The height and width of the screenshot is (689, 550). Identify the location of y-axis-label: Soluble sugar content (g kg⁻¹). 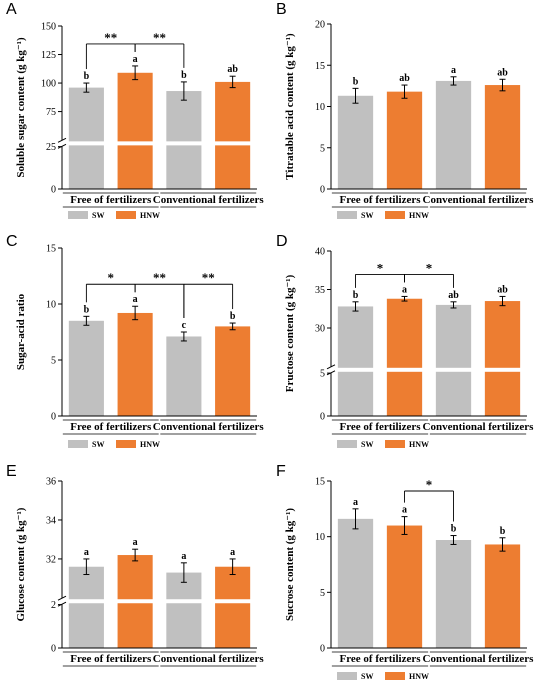
(21, 107).